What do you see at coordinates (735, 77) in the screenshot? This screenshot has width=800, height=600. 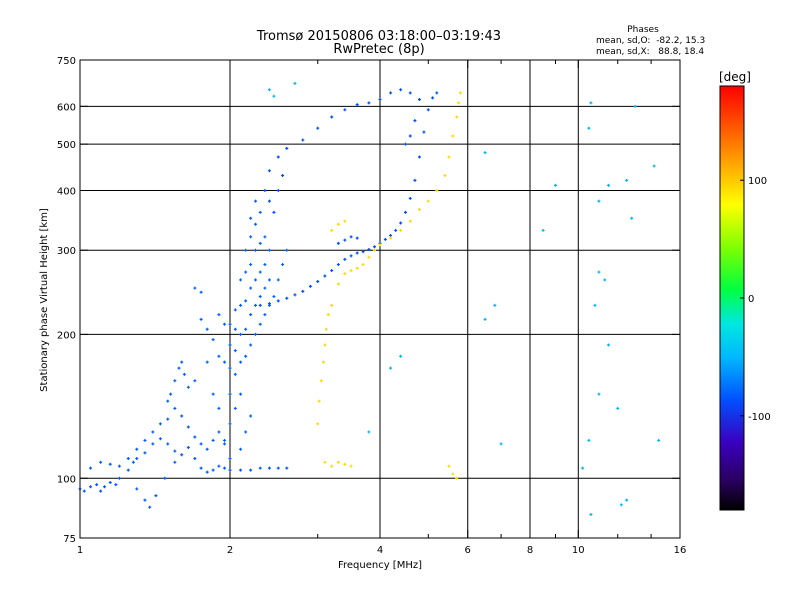 I see `colorbar-label: [deg]` at bounding box center [735, 77].